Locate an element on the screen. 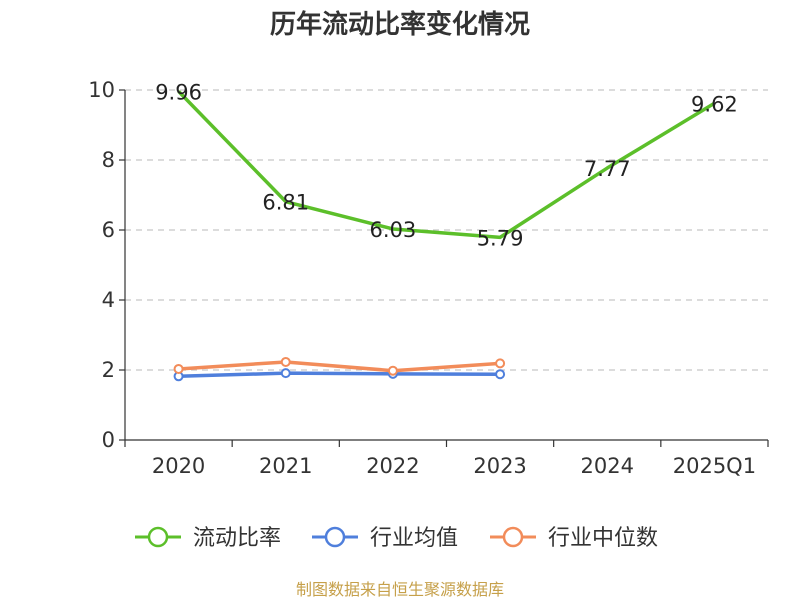 This screenshot has width=800, height=600. data-label: 6.03 is located at coordinates (393, 230).